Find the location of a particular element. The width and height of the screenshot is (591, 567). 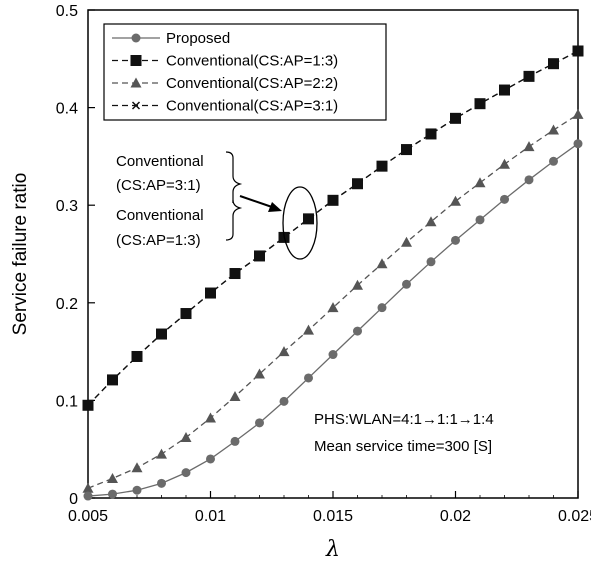

legend-box is located at coordinates (245, 72).